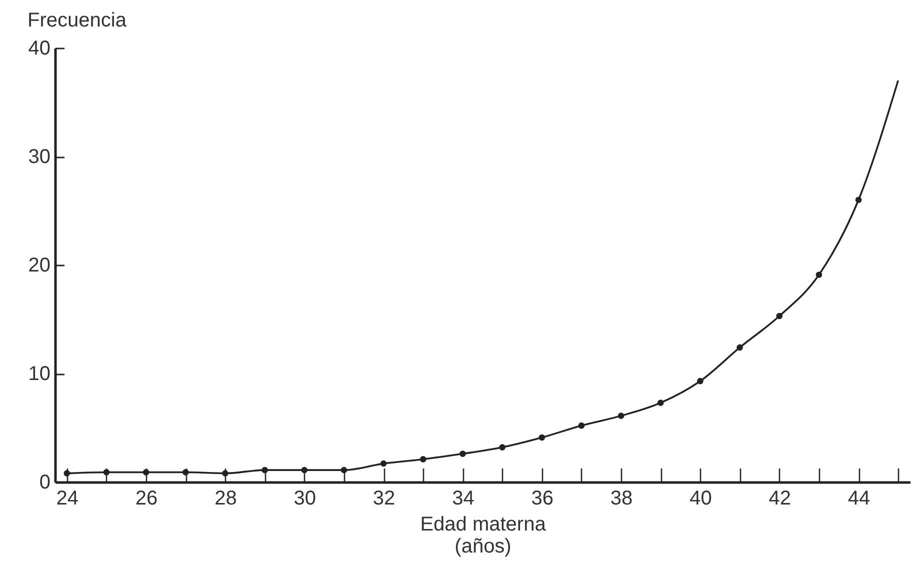  Describe the element at coordinates (39, 265) in the screenshot. I see `y-tick-label: 20` at that location.